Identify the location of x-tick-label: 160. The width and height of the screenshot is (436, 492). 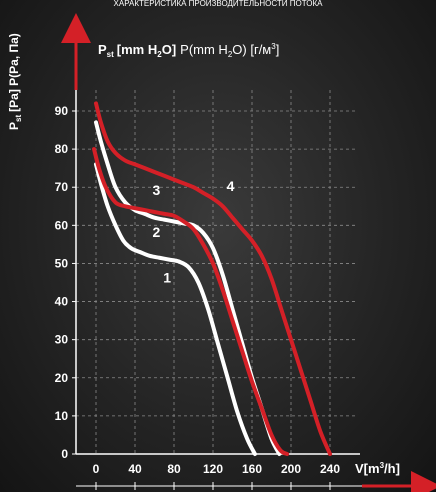
(252, 469).